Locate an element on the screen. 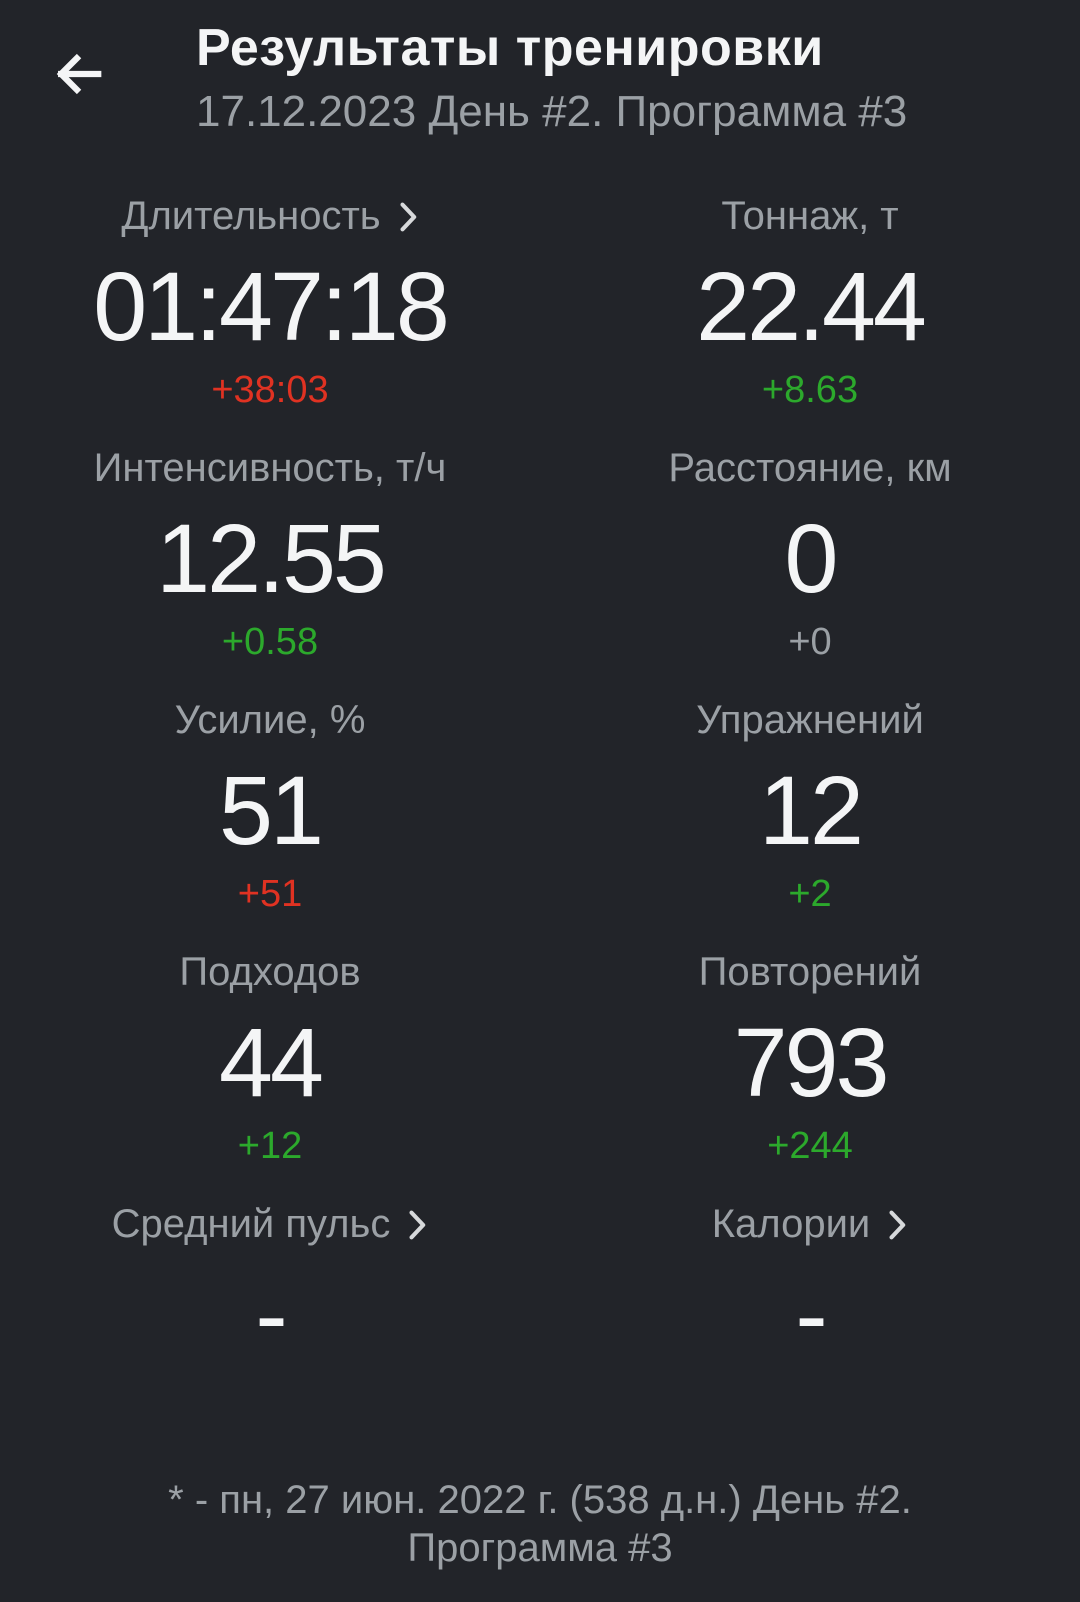 The width and height of the screenshot is (1080, 1602). stat-value: 12.55 is located at coordinates (271, 558).